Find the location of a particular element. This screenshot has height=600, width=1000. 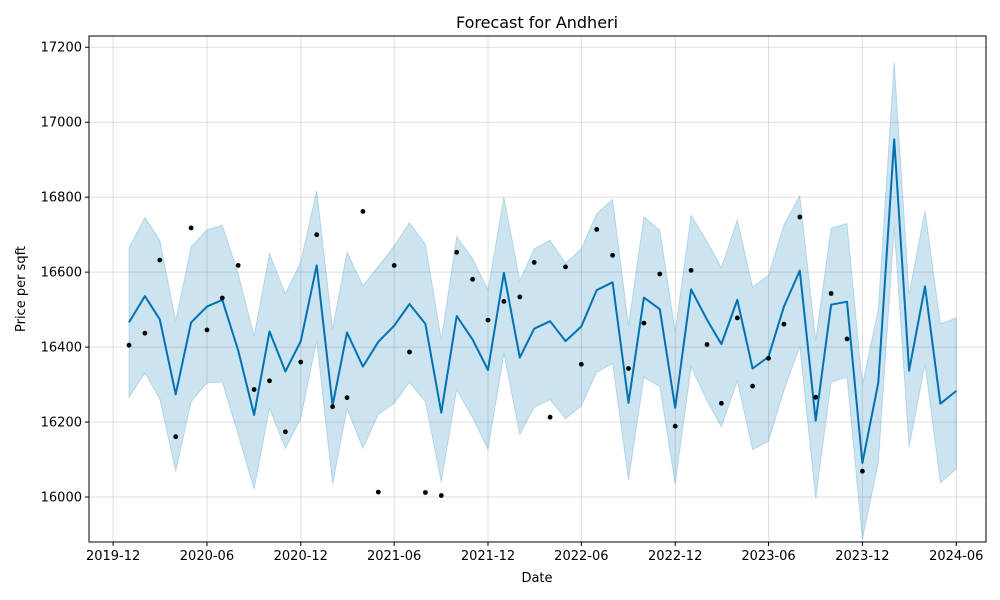

x-tick-label: 2019-12 is located at coordinates (113, 556).